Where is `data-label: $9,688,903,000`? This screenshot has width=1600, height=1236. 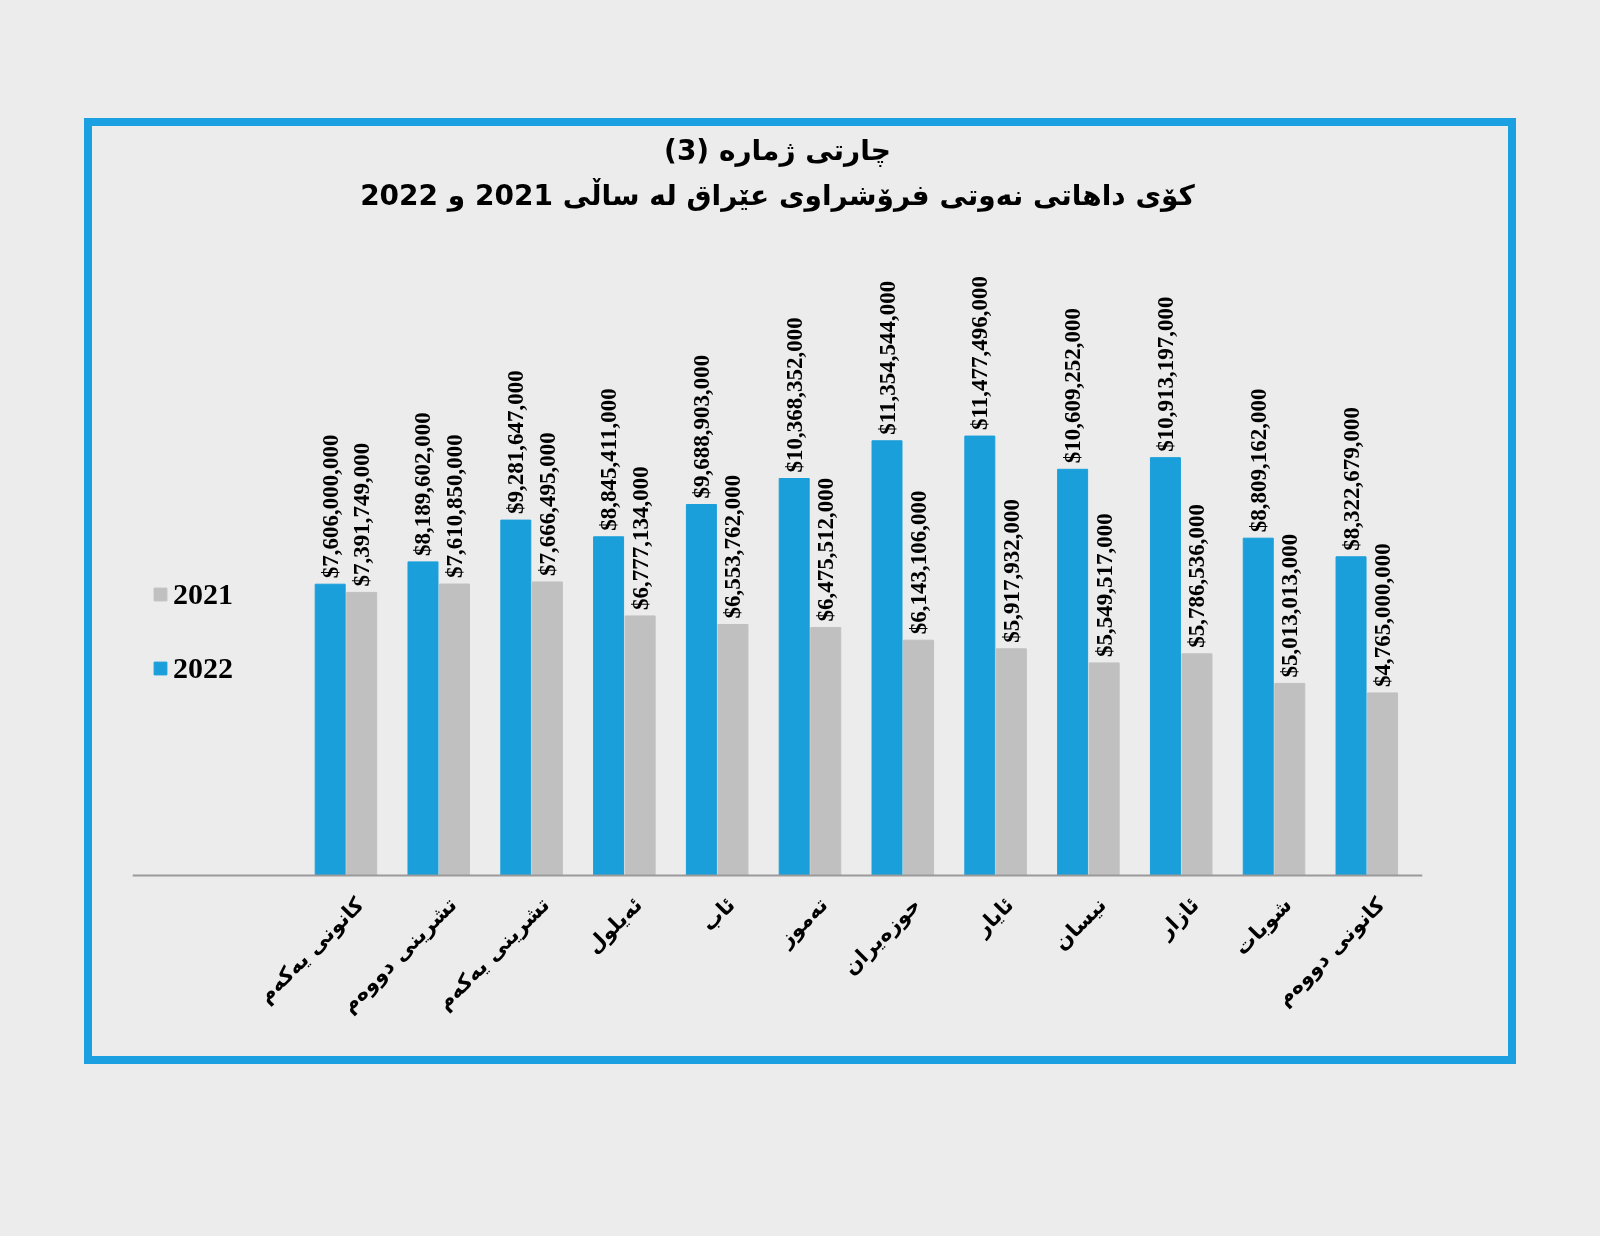
data-label: $9,688,903,000 is located at coordinates (701, 426).